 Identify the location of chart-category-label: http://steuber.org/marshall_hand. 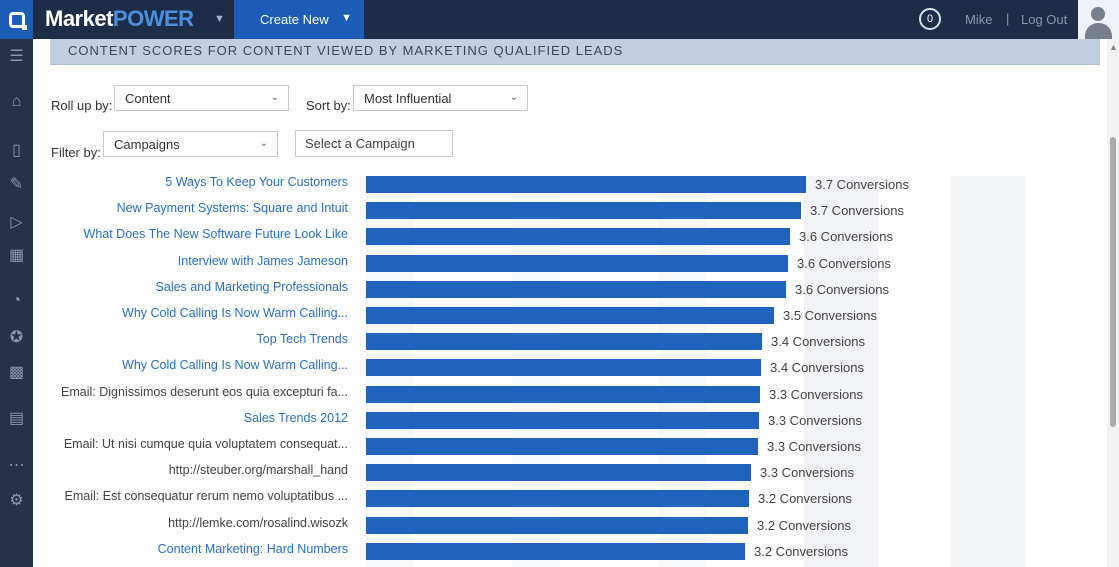
(258, 470).